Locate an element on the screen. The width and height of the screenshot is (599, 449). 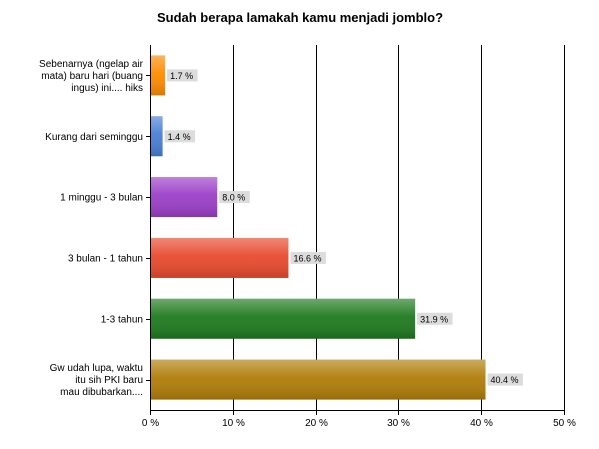
category-label: Kurang dari seminggu is located at coordinates (94, 137).